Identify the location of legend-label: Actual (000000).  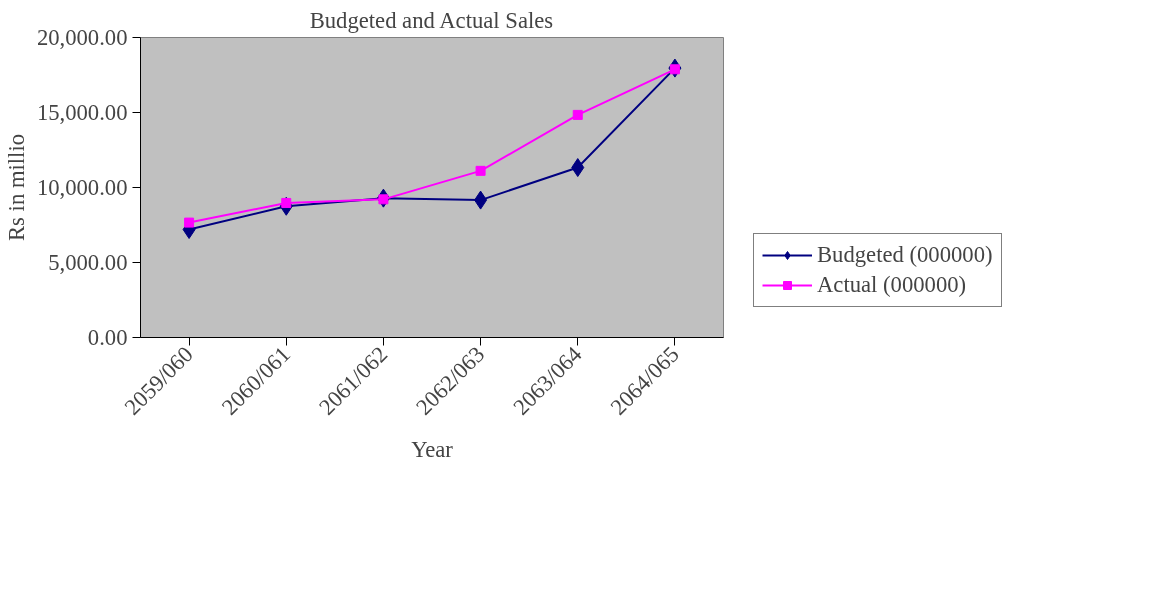
(892, 285).